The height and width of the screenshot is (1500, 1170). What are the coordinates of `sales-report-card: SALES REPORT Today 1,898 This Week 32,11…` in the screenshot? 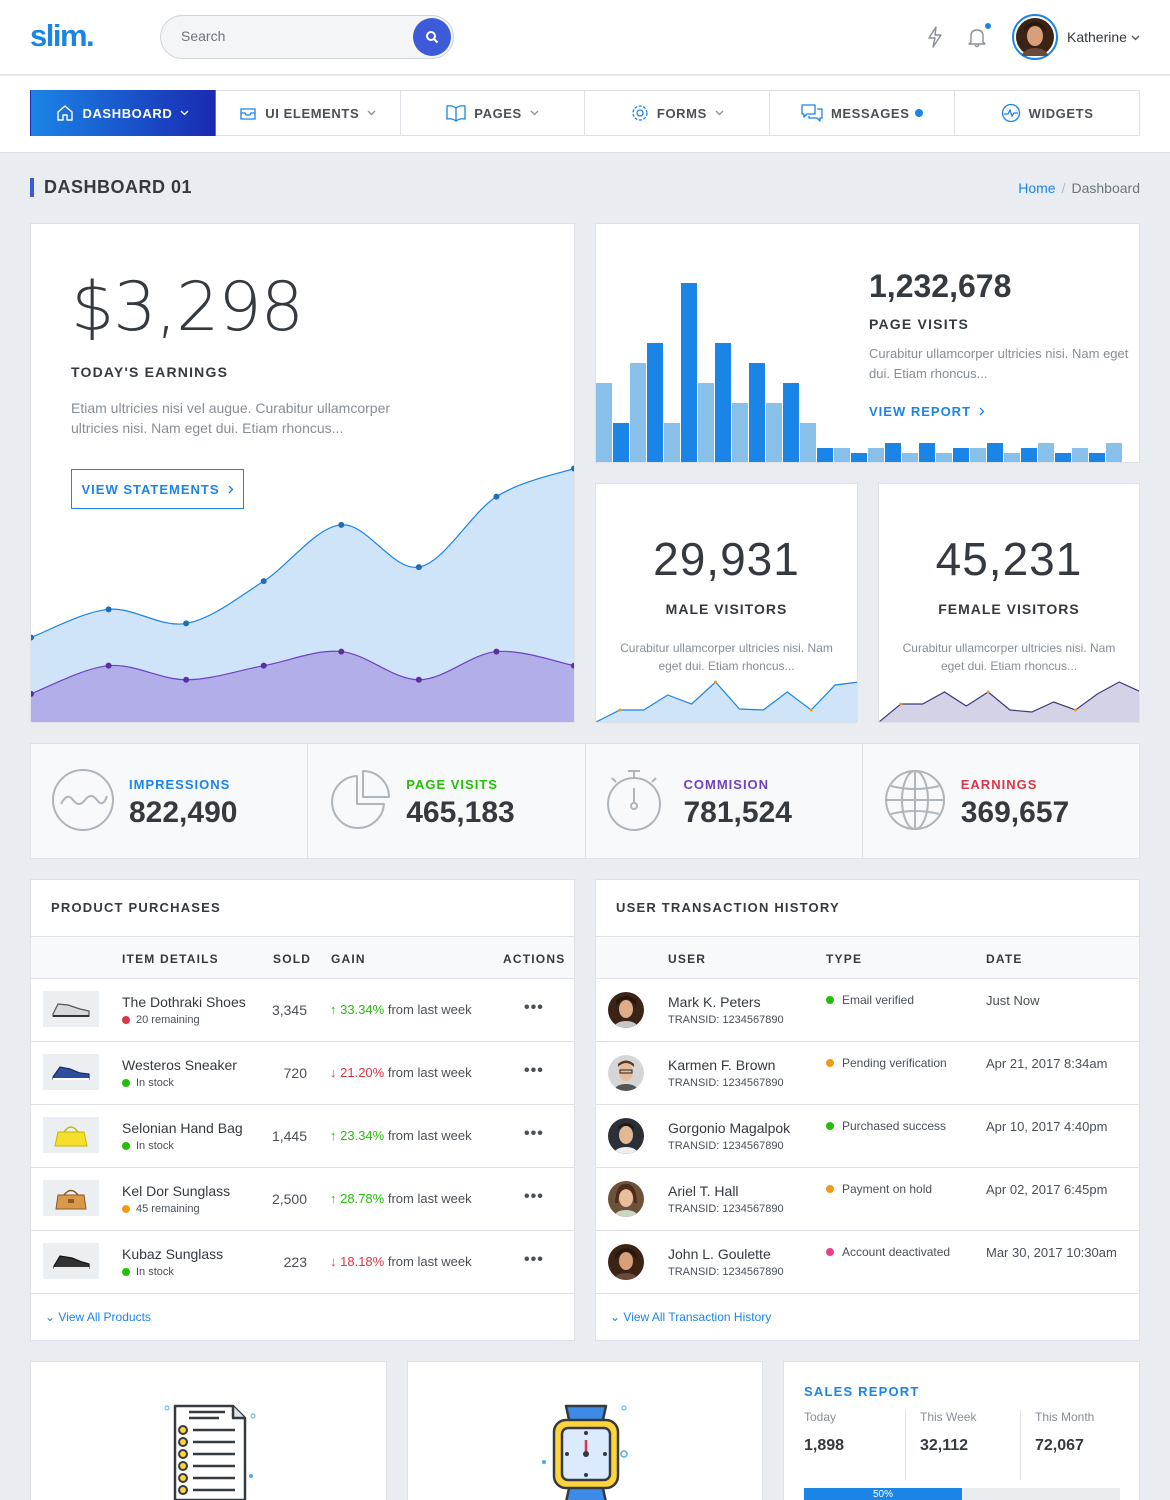 It's located at (961, 1430).